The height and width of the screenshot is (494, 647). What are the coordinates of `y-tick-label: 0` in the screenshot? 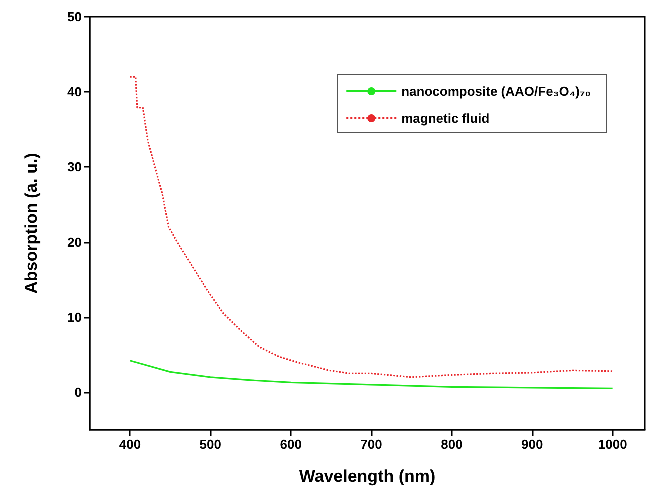 It's located at (78, 392).